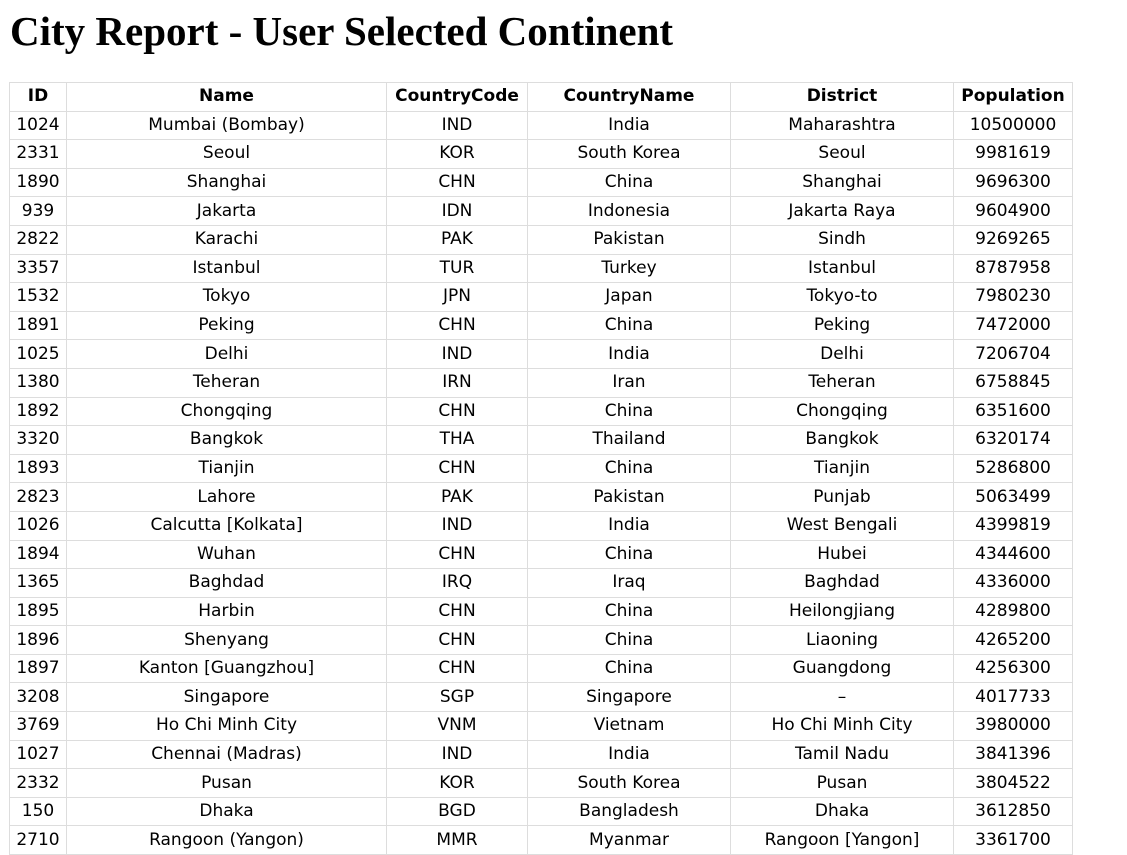 This screenshot has width=1127, height=855. What do you see at coordinates (38, 154) in the screenshot?
I see `cell-id: 2331` at bounding box center [38, 154].